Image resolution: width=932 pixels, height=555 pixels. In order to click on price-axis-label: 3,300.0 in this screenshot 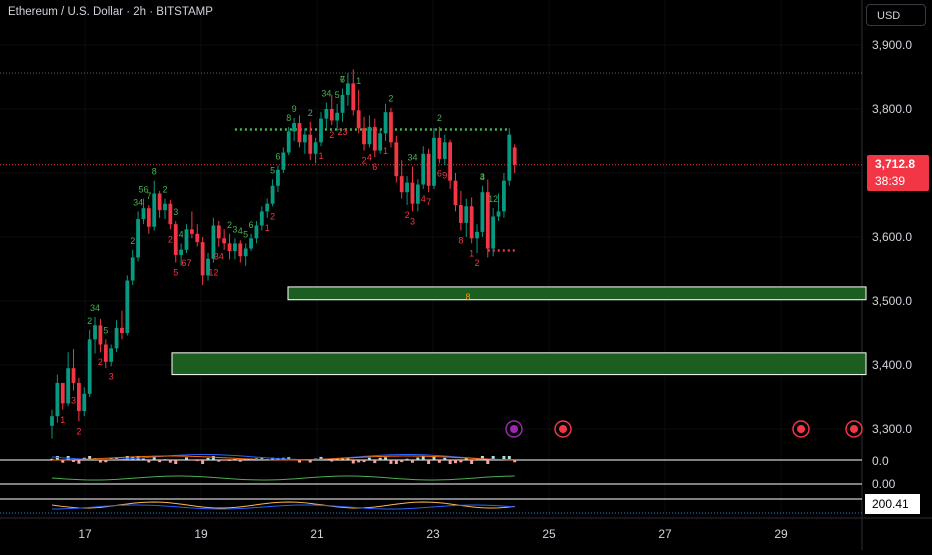, I will do `click(892, 429)`.